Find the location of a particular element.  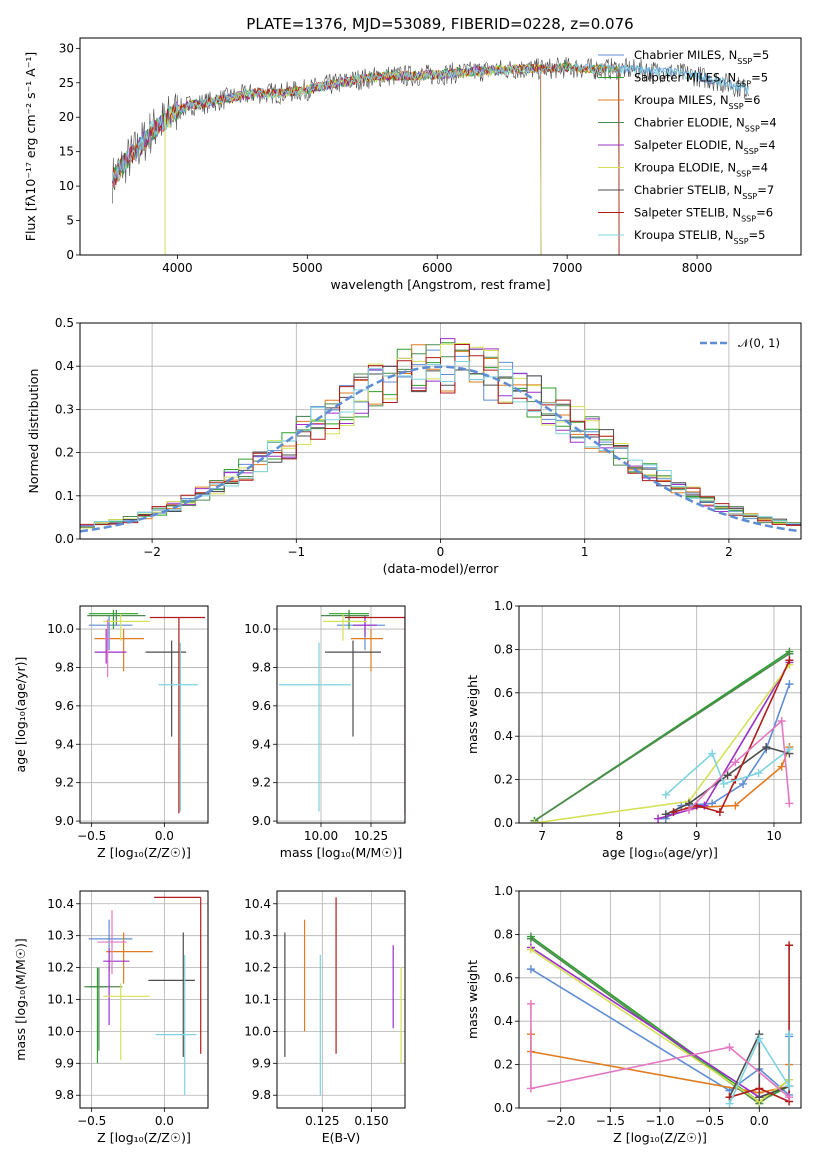

y-tick-label: 9.9 is located at coordinates (261, 1063).